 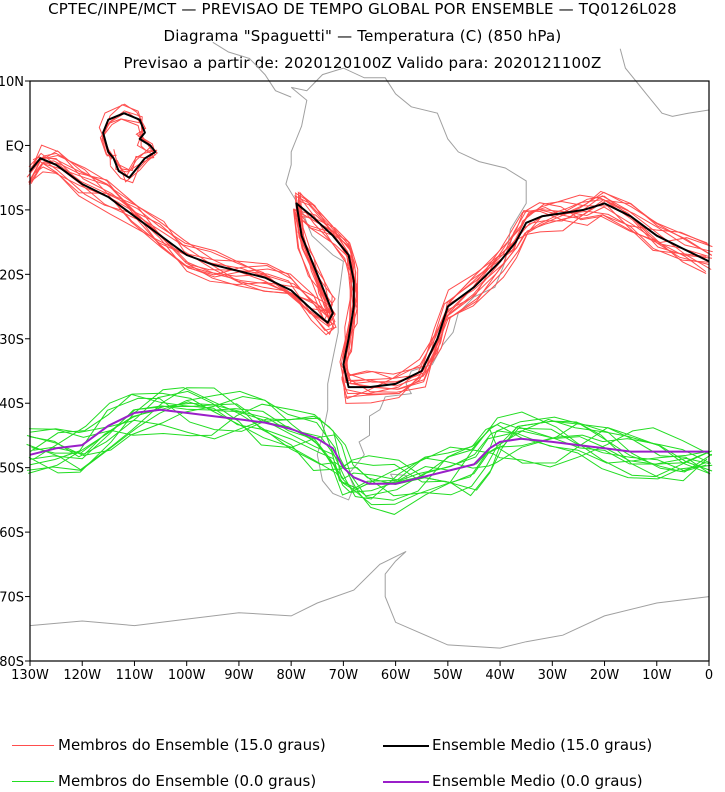 I want to click on x-tick-label: 80W, so click(x=291, y=675).